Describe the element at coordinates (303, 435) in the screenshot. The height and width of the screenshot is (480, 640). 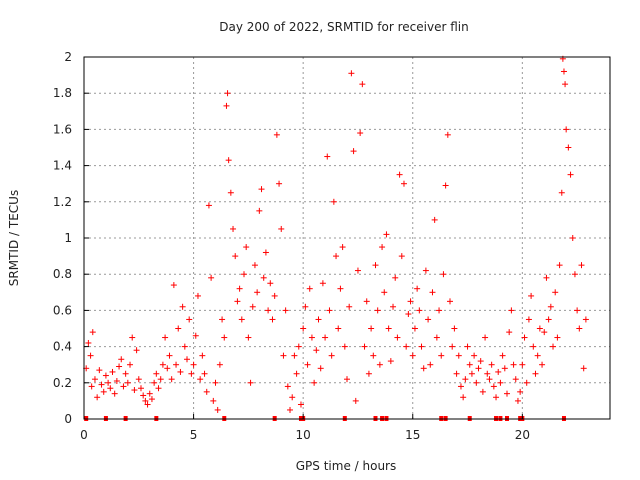
I see `x-tick-label: 10` at that location.